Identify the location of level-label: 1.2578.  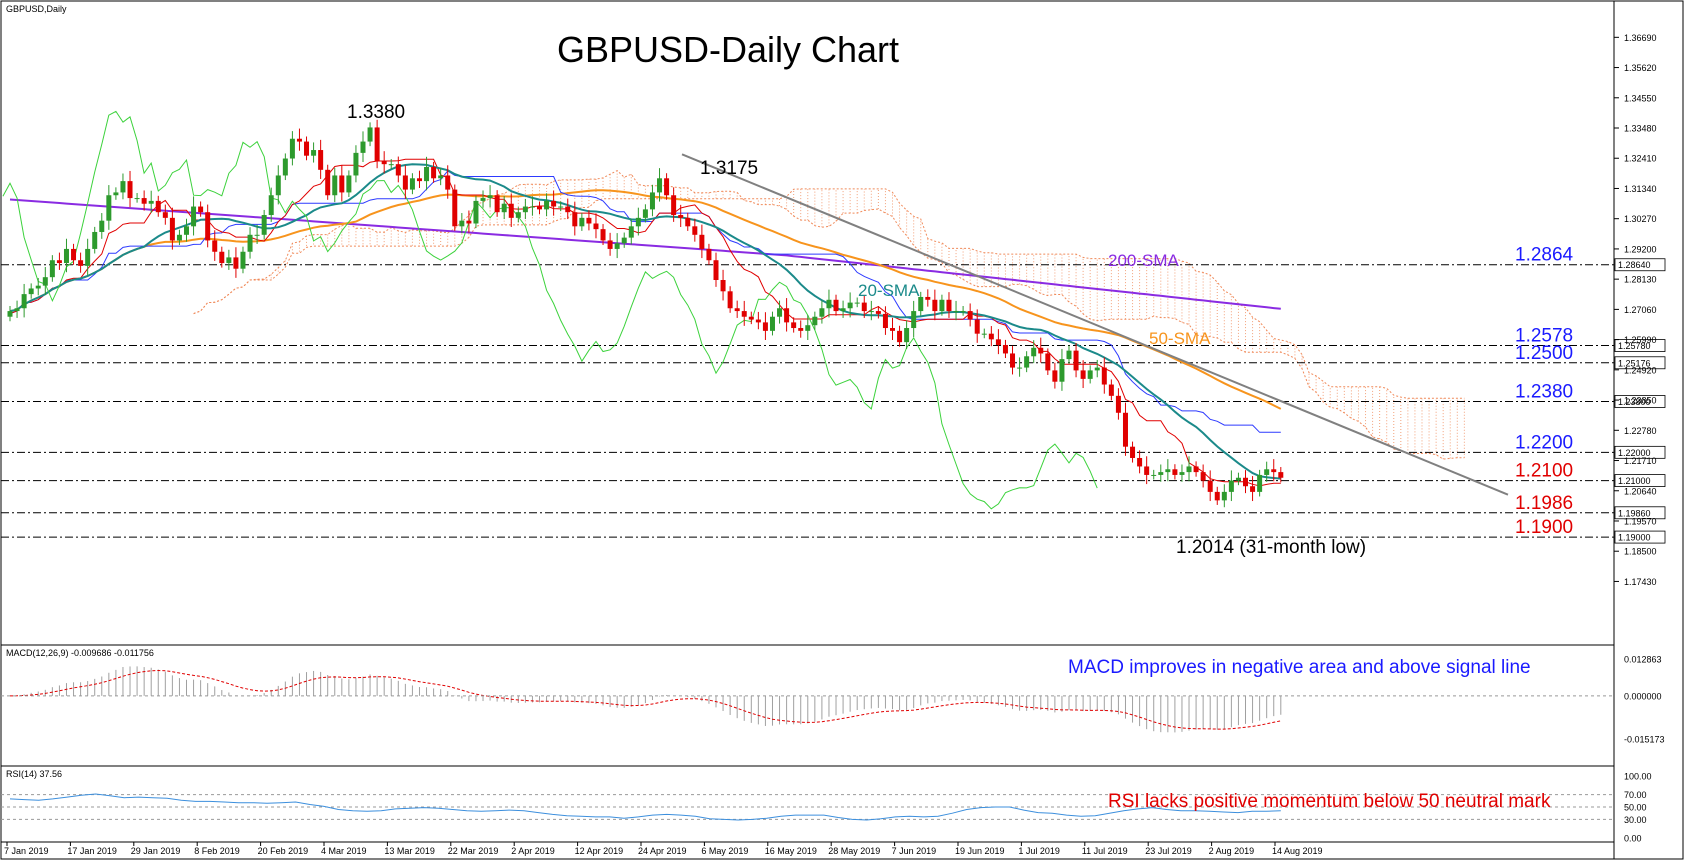
(1544, 336).